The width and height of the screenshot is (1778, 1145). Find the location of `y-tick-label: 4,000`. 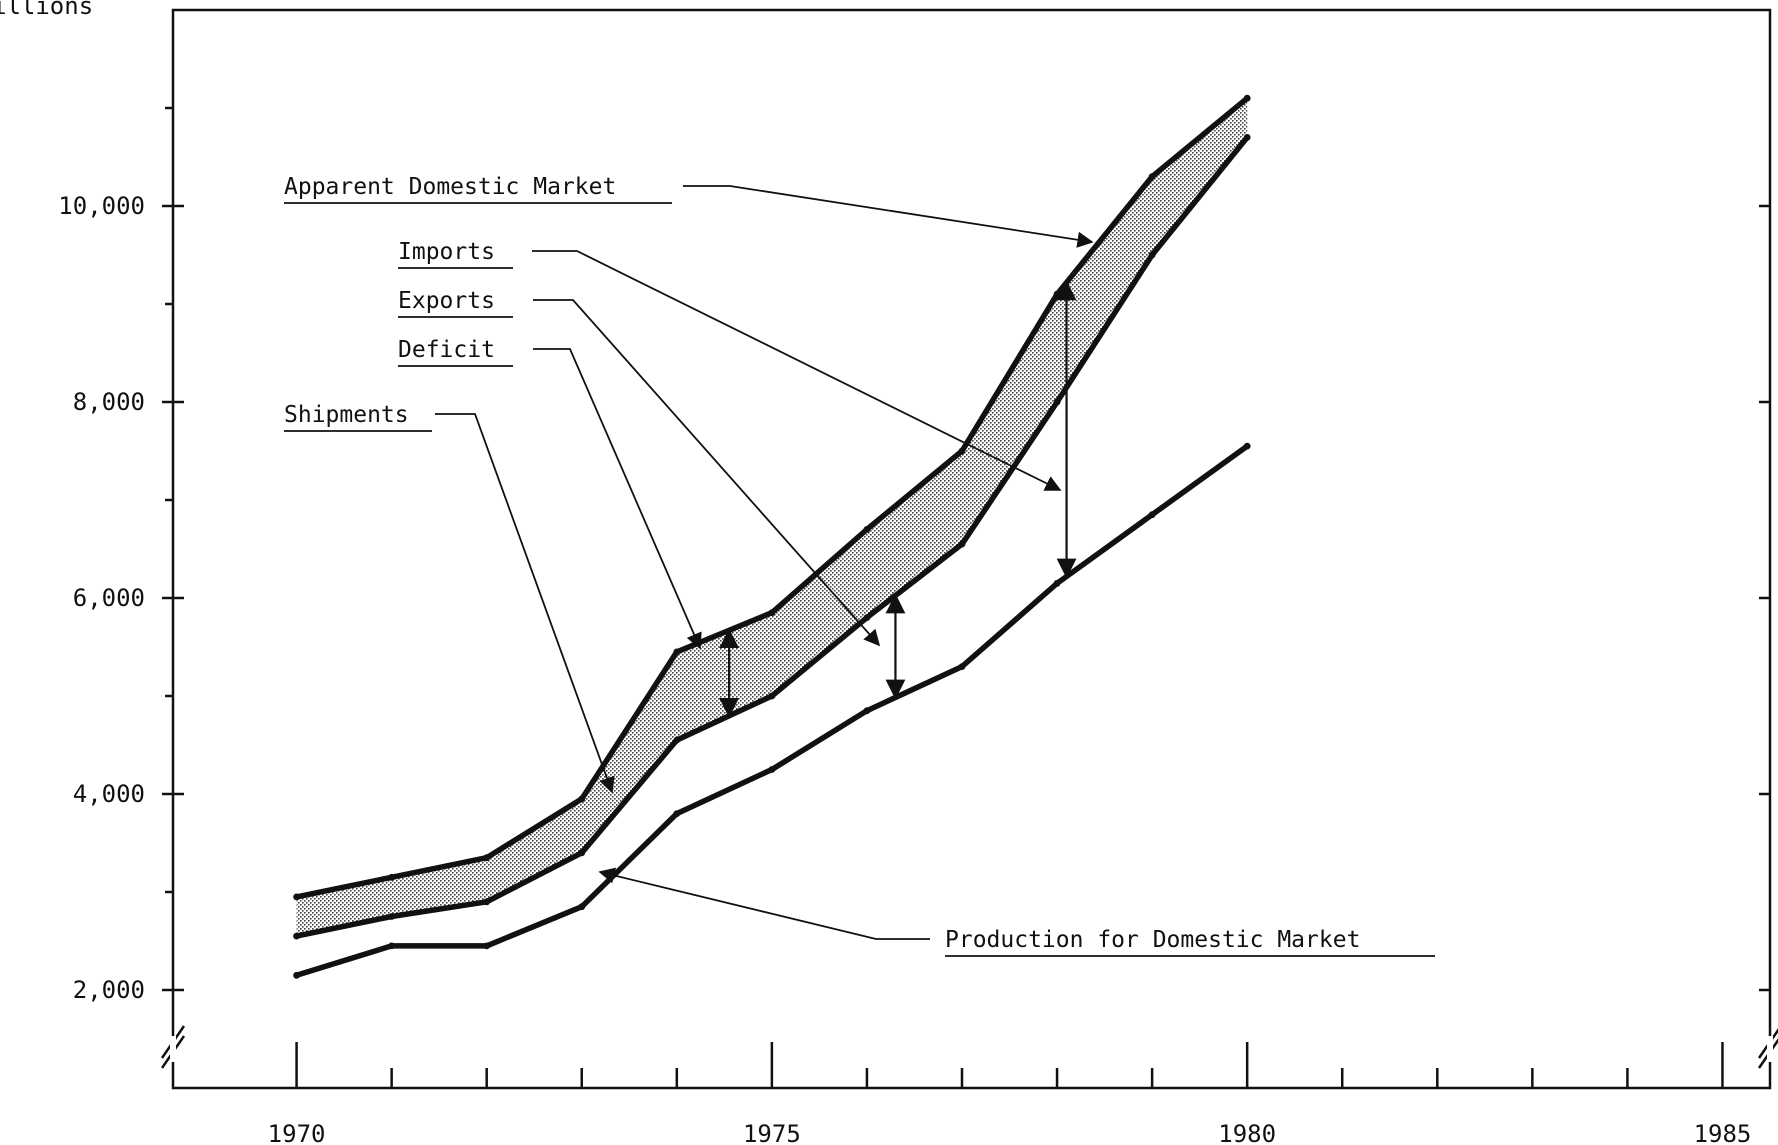

y-tick-label: 4,000 is located at coordinates (109, 794).